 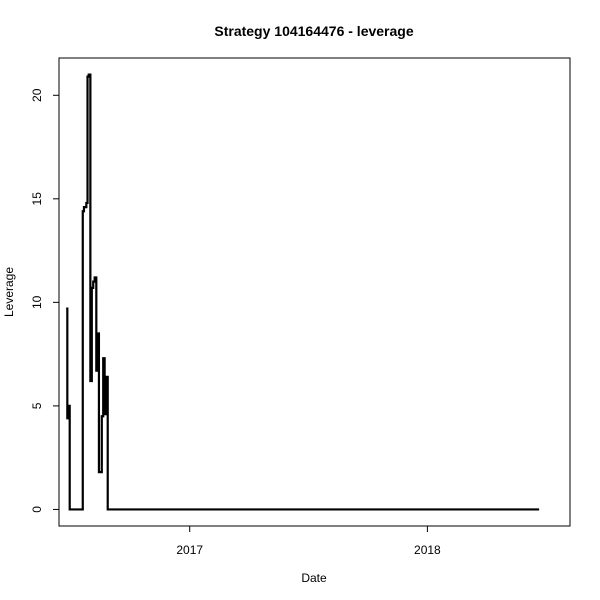 I want to click on y-tick-label-4: 20, so click(x=37, y=95).